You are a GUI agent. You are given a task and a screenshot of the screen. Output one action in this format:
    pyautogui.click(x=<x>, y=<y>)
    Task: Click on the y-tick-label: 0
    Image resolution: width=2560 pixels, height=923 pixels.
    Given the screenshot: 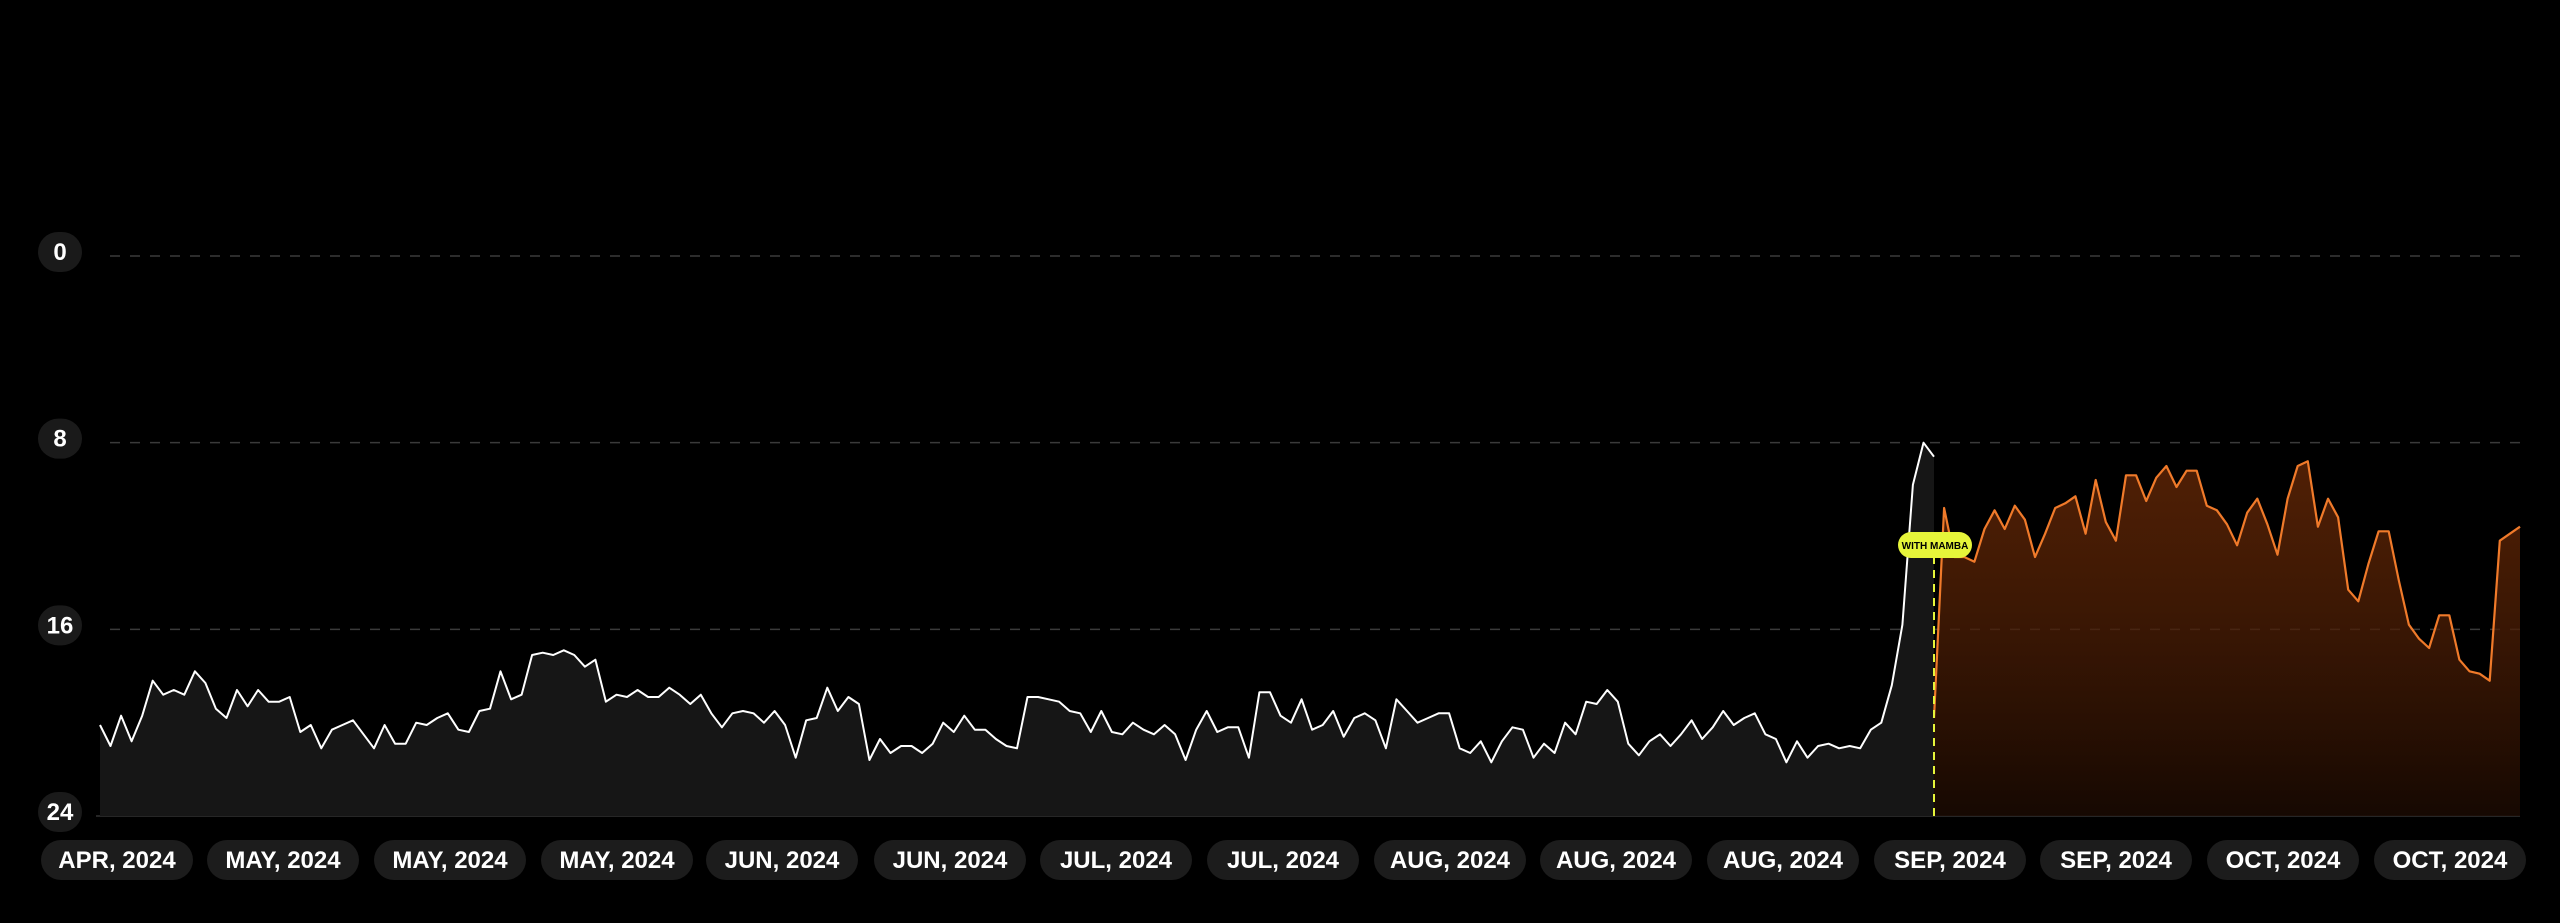 What is the action you would take?
    pyautogui.click(x=59, y=252)
    